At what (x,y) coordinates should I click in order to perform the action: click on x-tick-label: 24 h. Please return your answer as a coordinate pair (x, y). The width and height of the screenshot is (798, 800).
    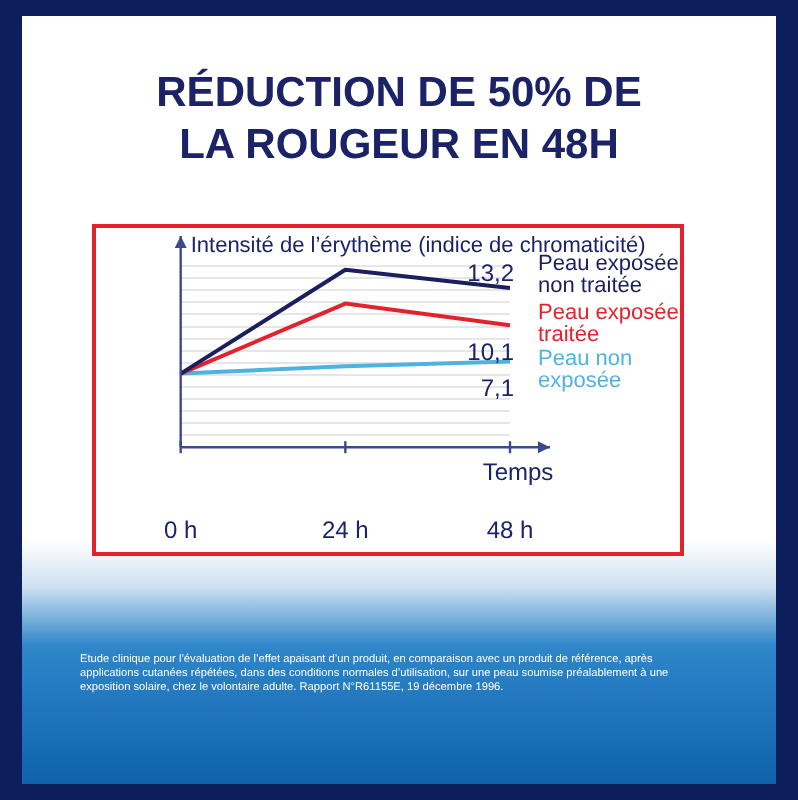
    Looking at the image, I should click on (345, 530).